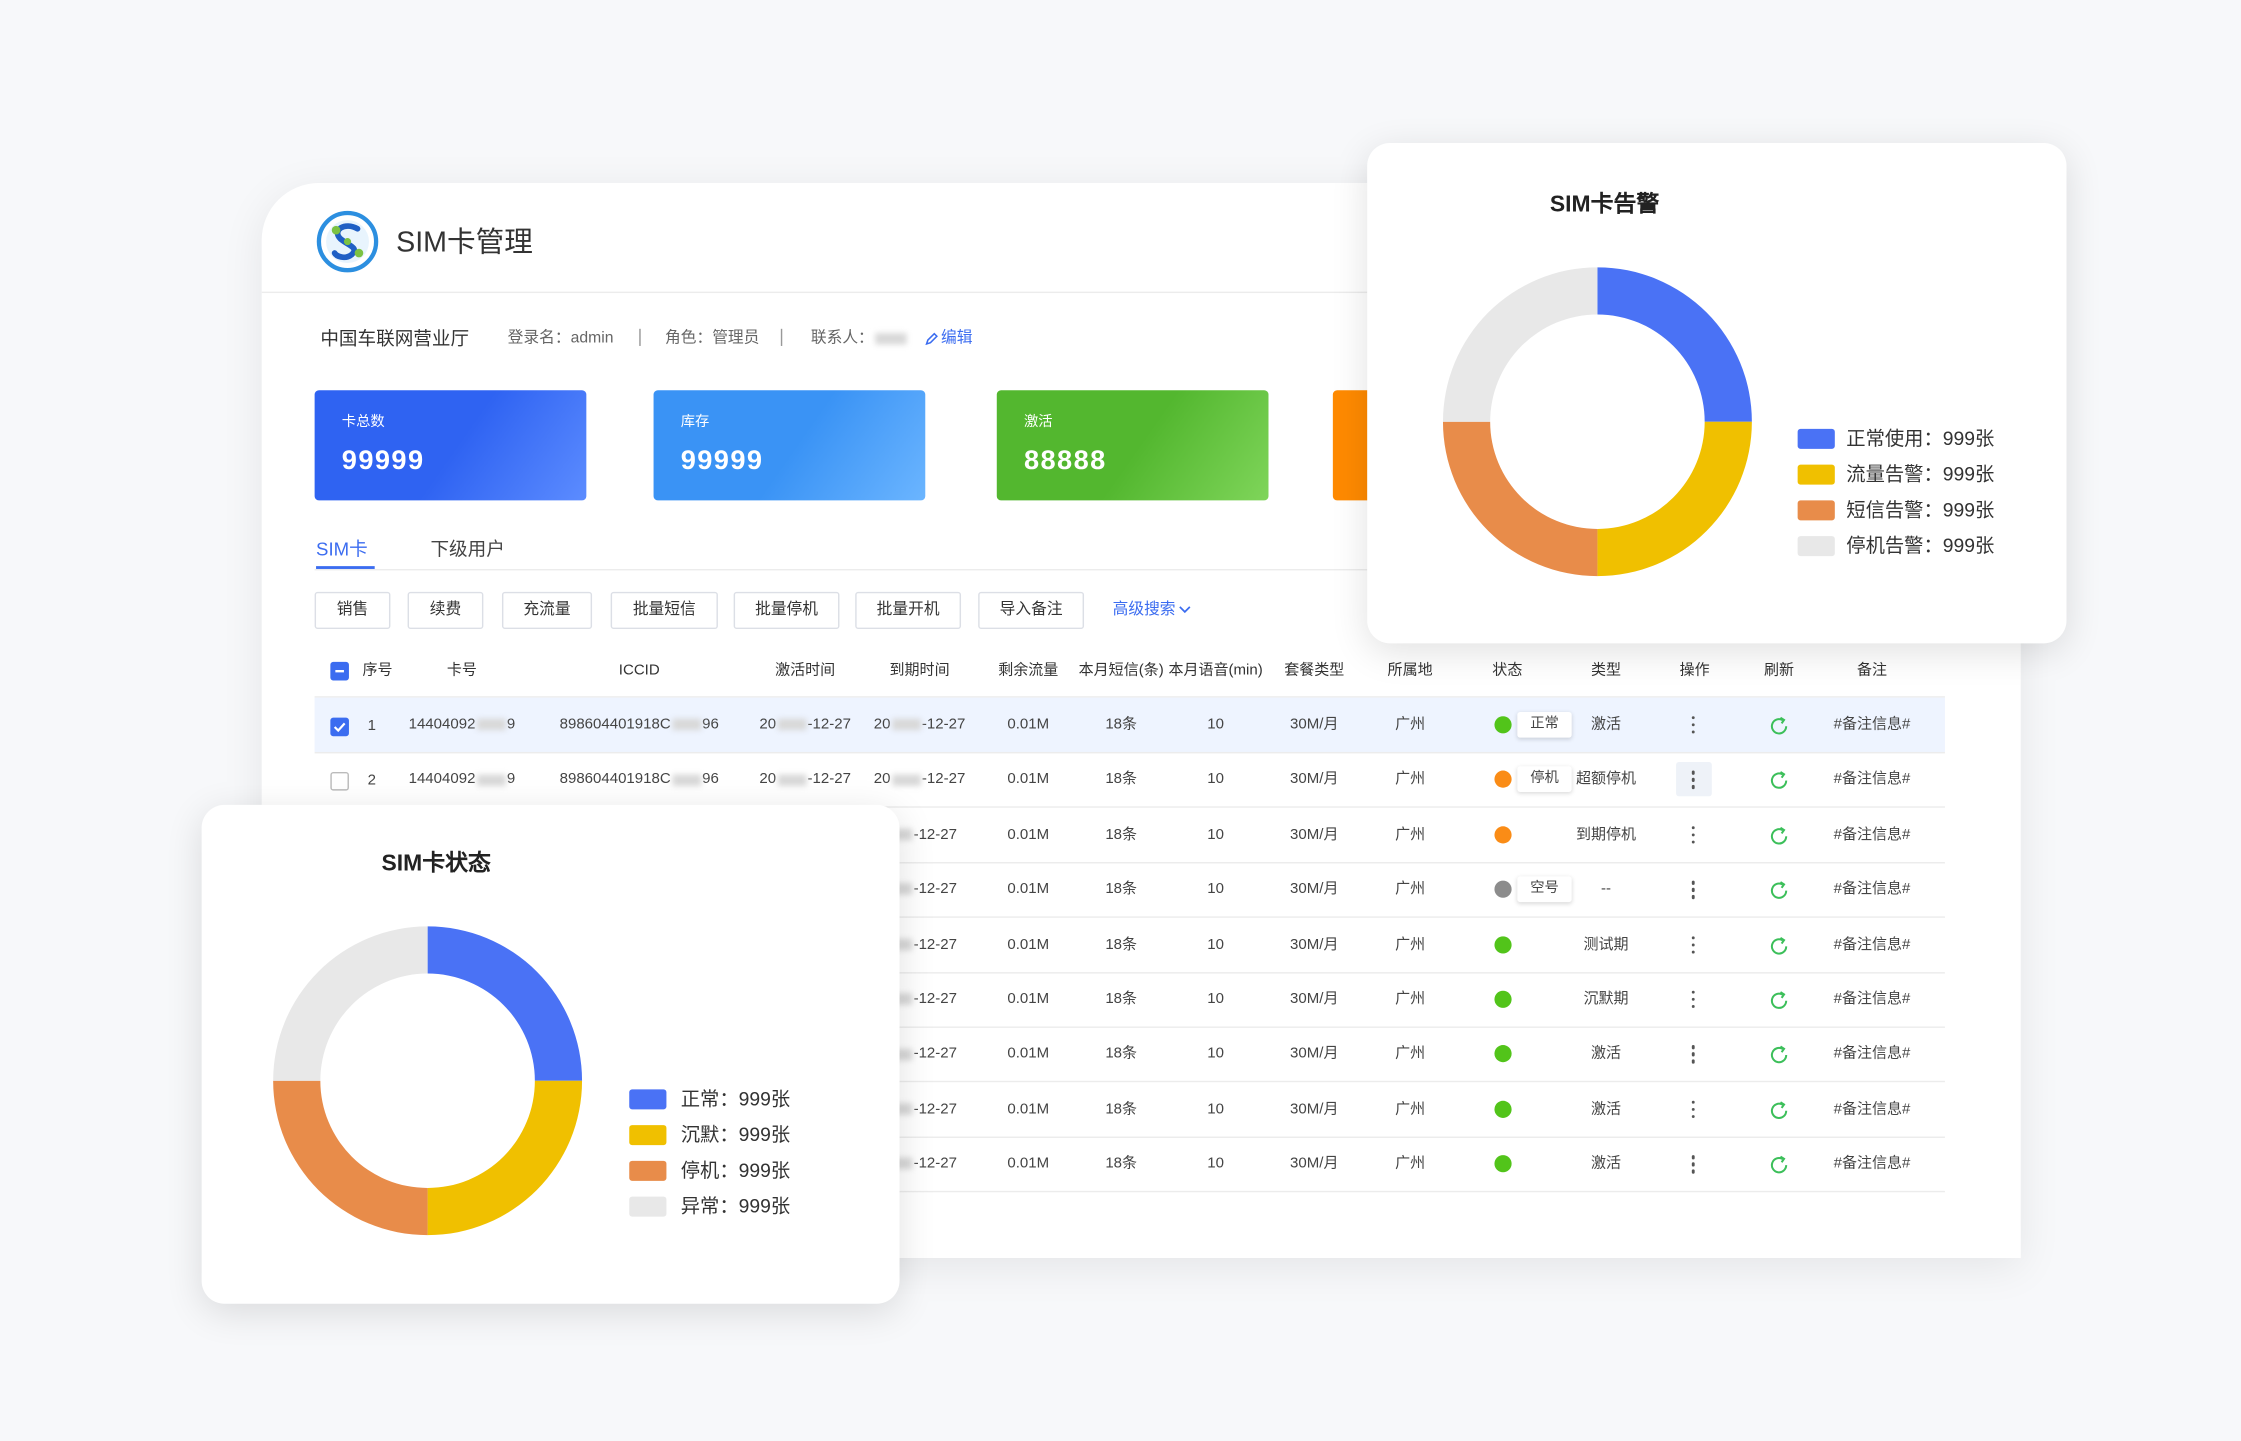 Image resolution: width=2241 pixels, height=1441 pixels. What do you see at coordinates (1038, 422) in the screenshot?
I see `stat-label: 激活` at bounding box center [1038, 422].